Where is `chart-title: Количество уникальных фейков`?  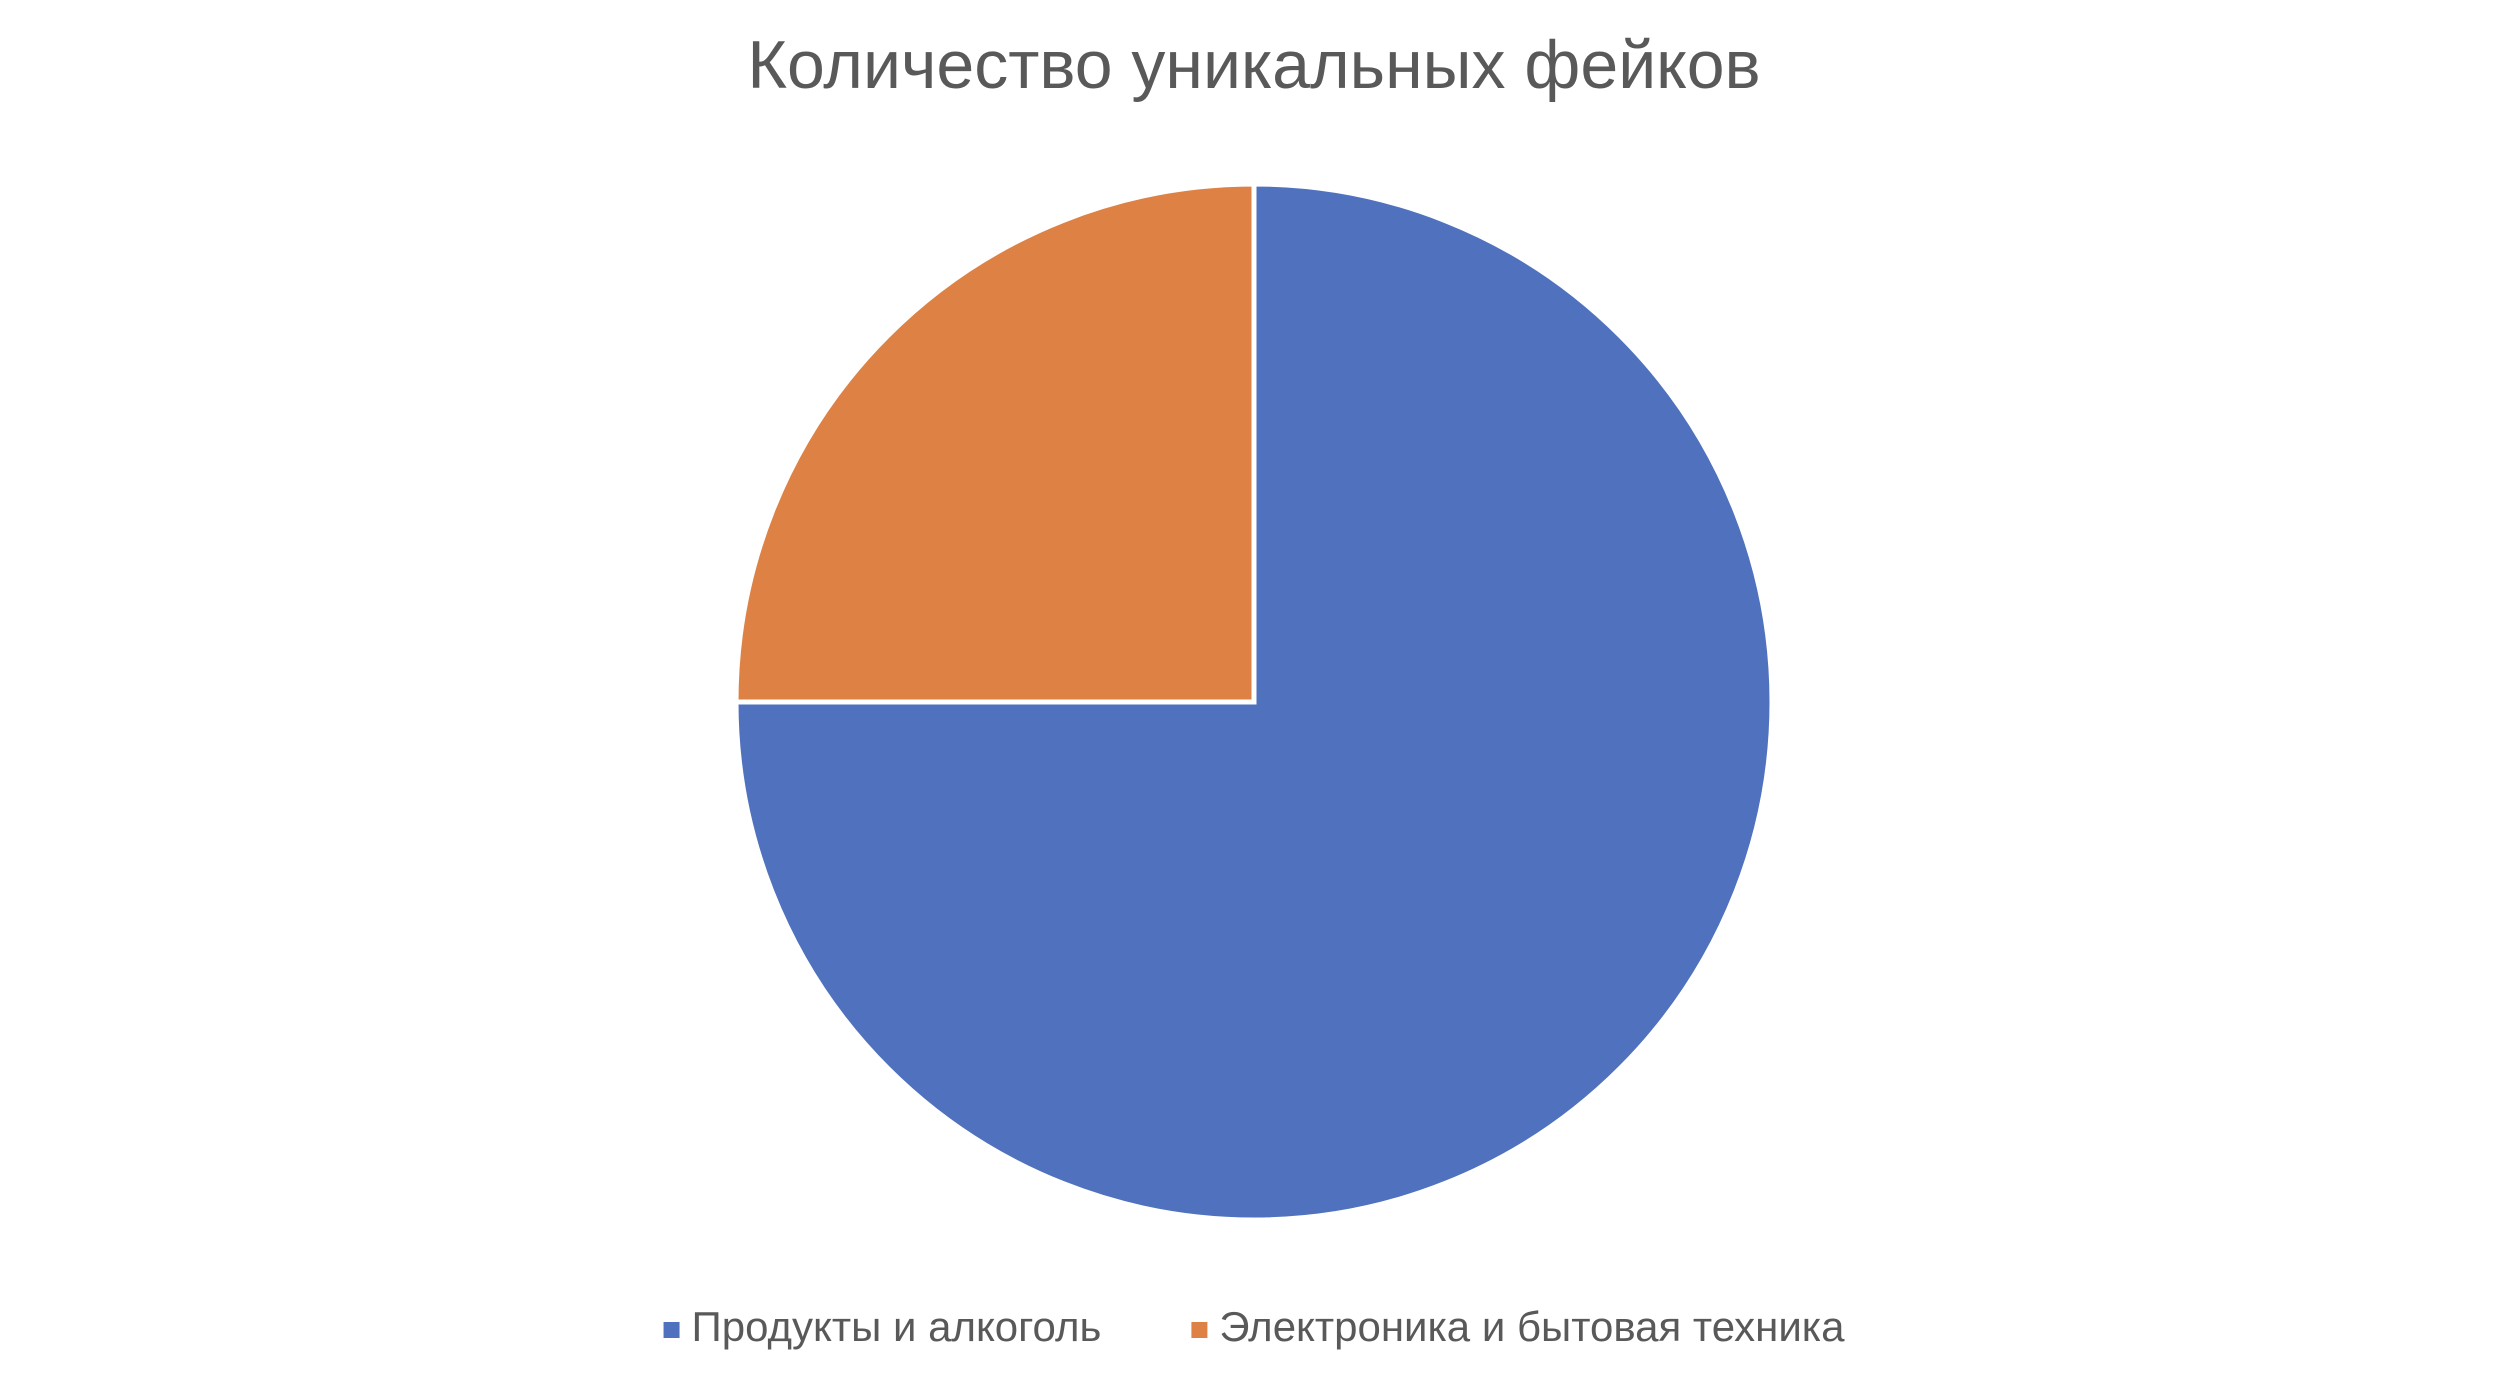
chart-title: Количество уникальных фейков is located at coordinates (1253, 65).